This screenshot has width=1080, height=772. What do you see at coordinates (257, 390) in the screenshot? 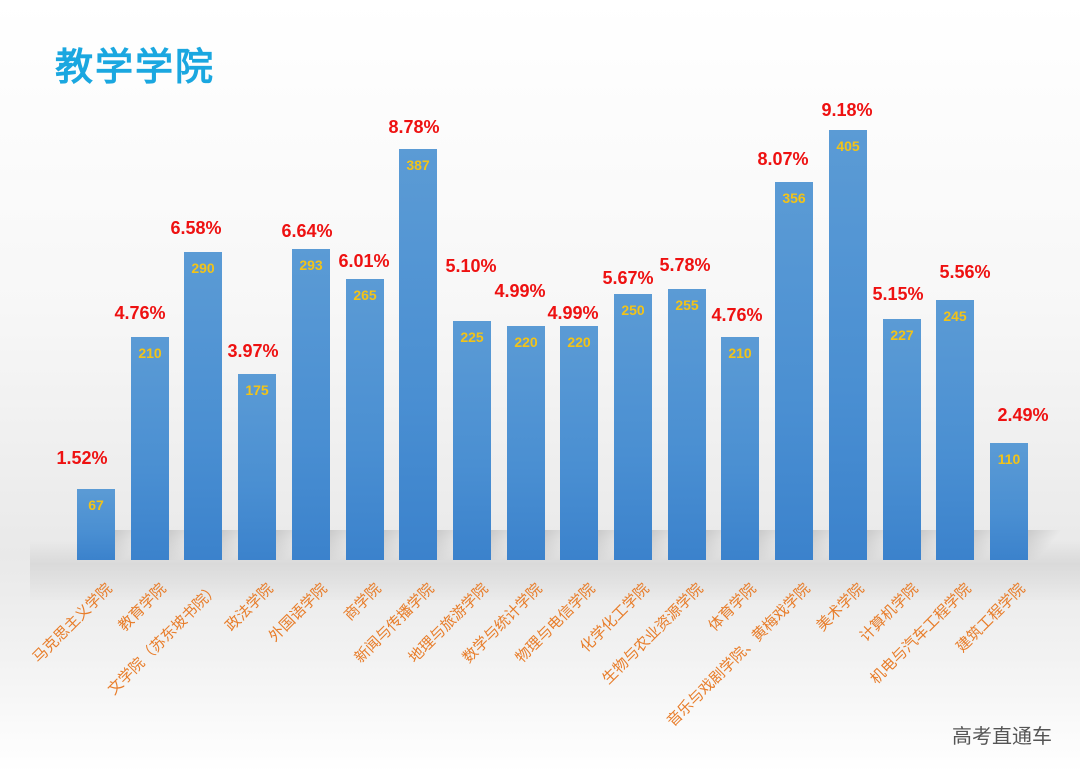
I see `bar-value-label: 175` at bounding box center [257, 390].